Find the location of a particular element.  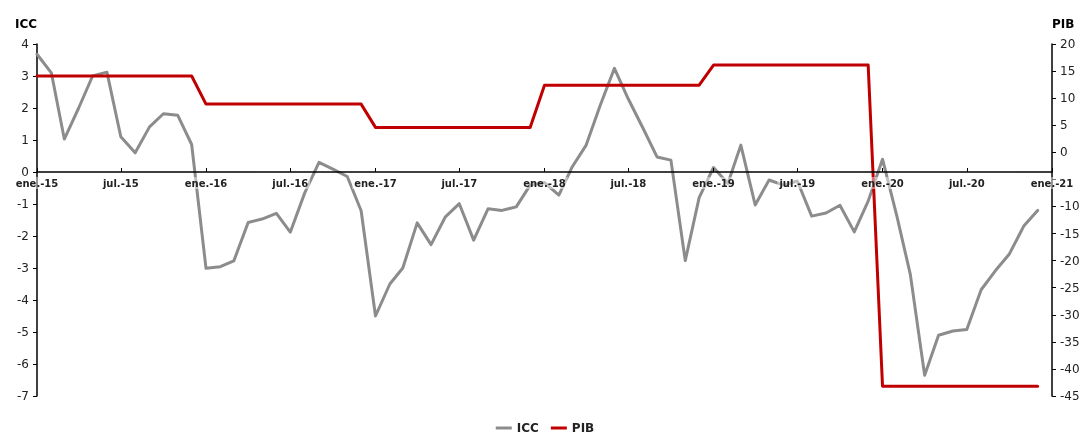

y-axis-title: ICC is located at coordinates (26, 24).